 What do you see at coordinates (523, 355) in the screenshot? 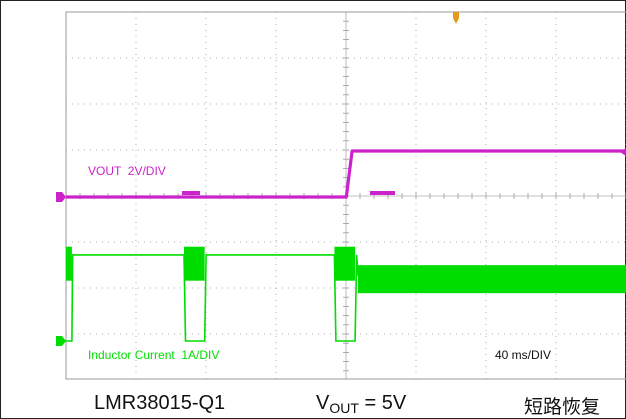
I see `timebase-label: 40 ms/DIV` at bounding box center [523, 355].